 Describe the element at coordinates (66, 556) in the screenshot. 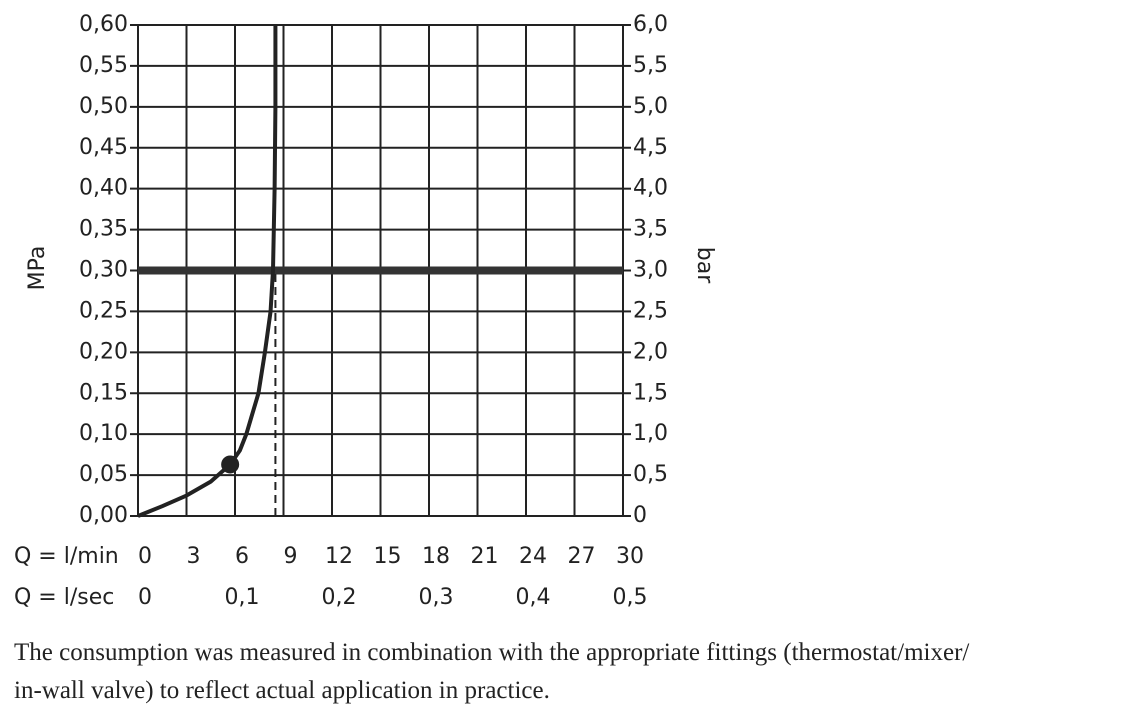

I see `x-row-label: Q = l/min` at that location.